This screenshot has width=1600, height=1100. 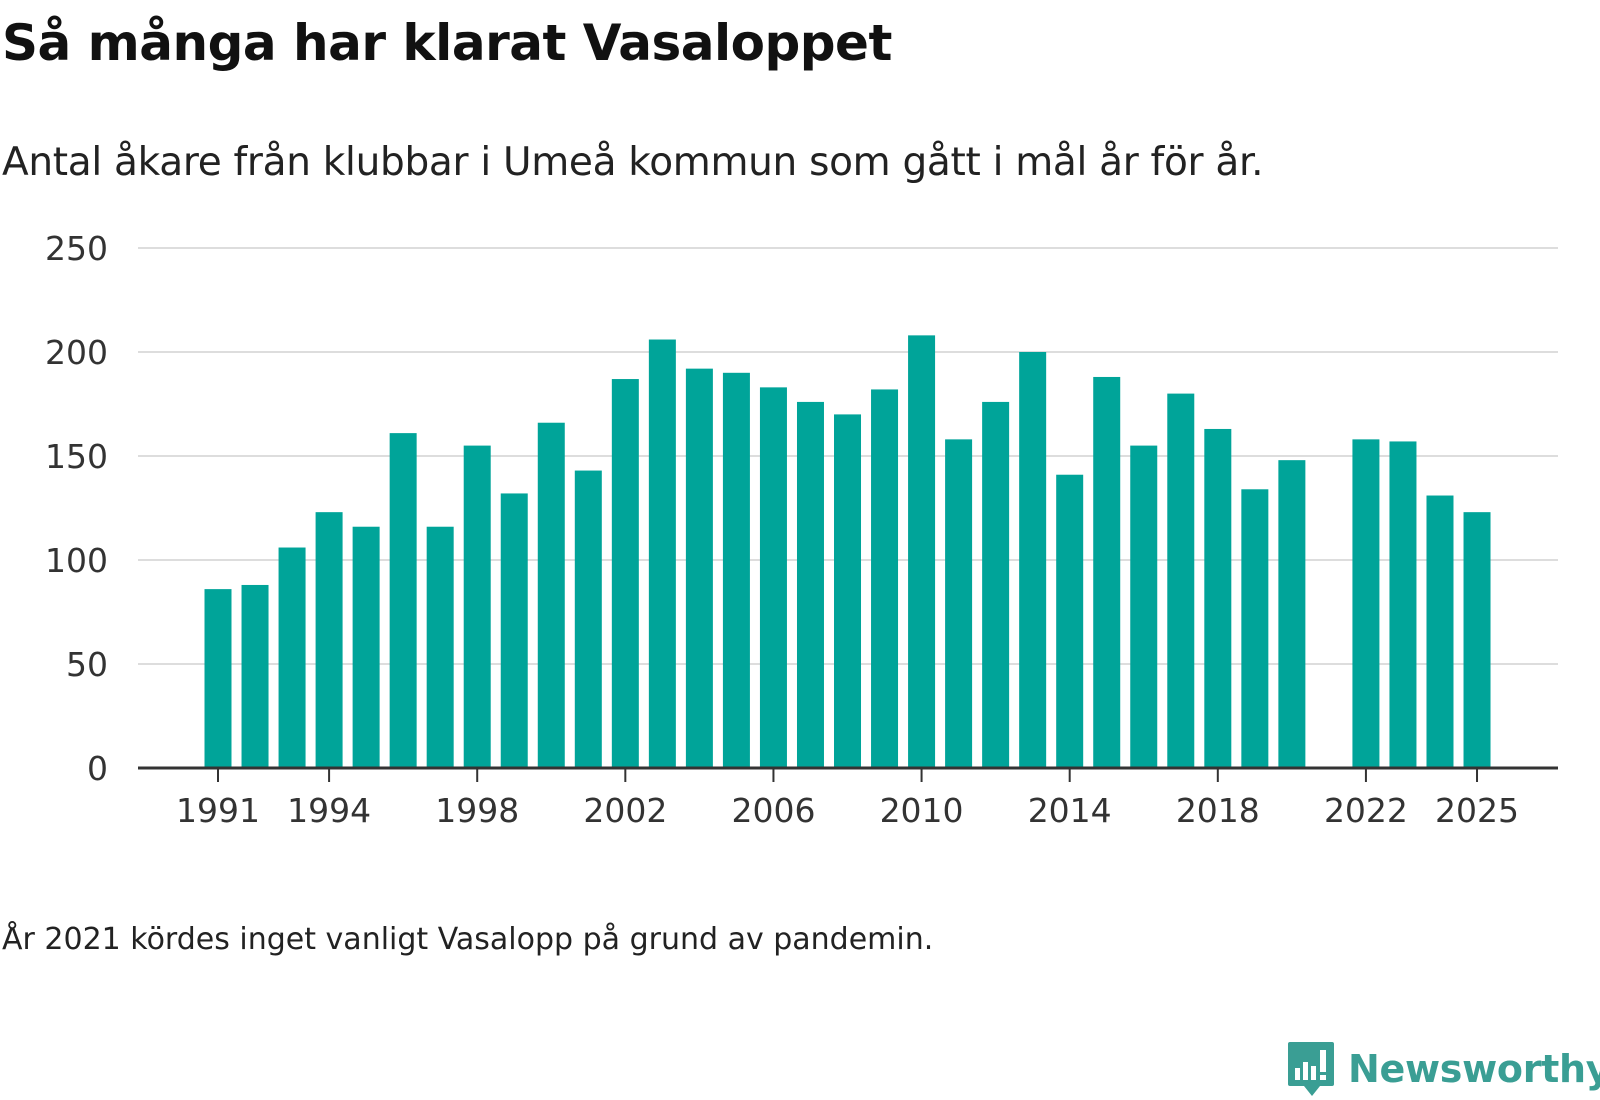 I want to click on bar-1992, so click(x=255, y=676).